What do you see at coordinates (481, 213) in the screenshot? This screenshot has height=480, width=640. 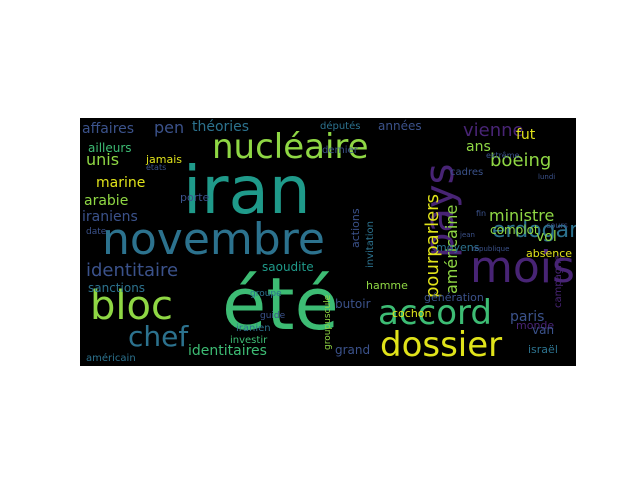 I see `cloud-word: fin` at bounding box center [481, 213].